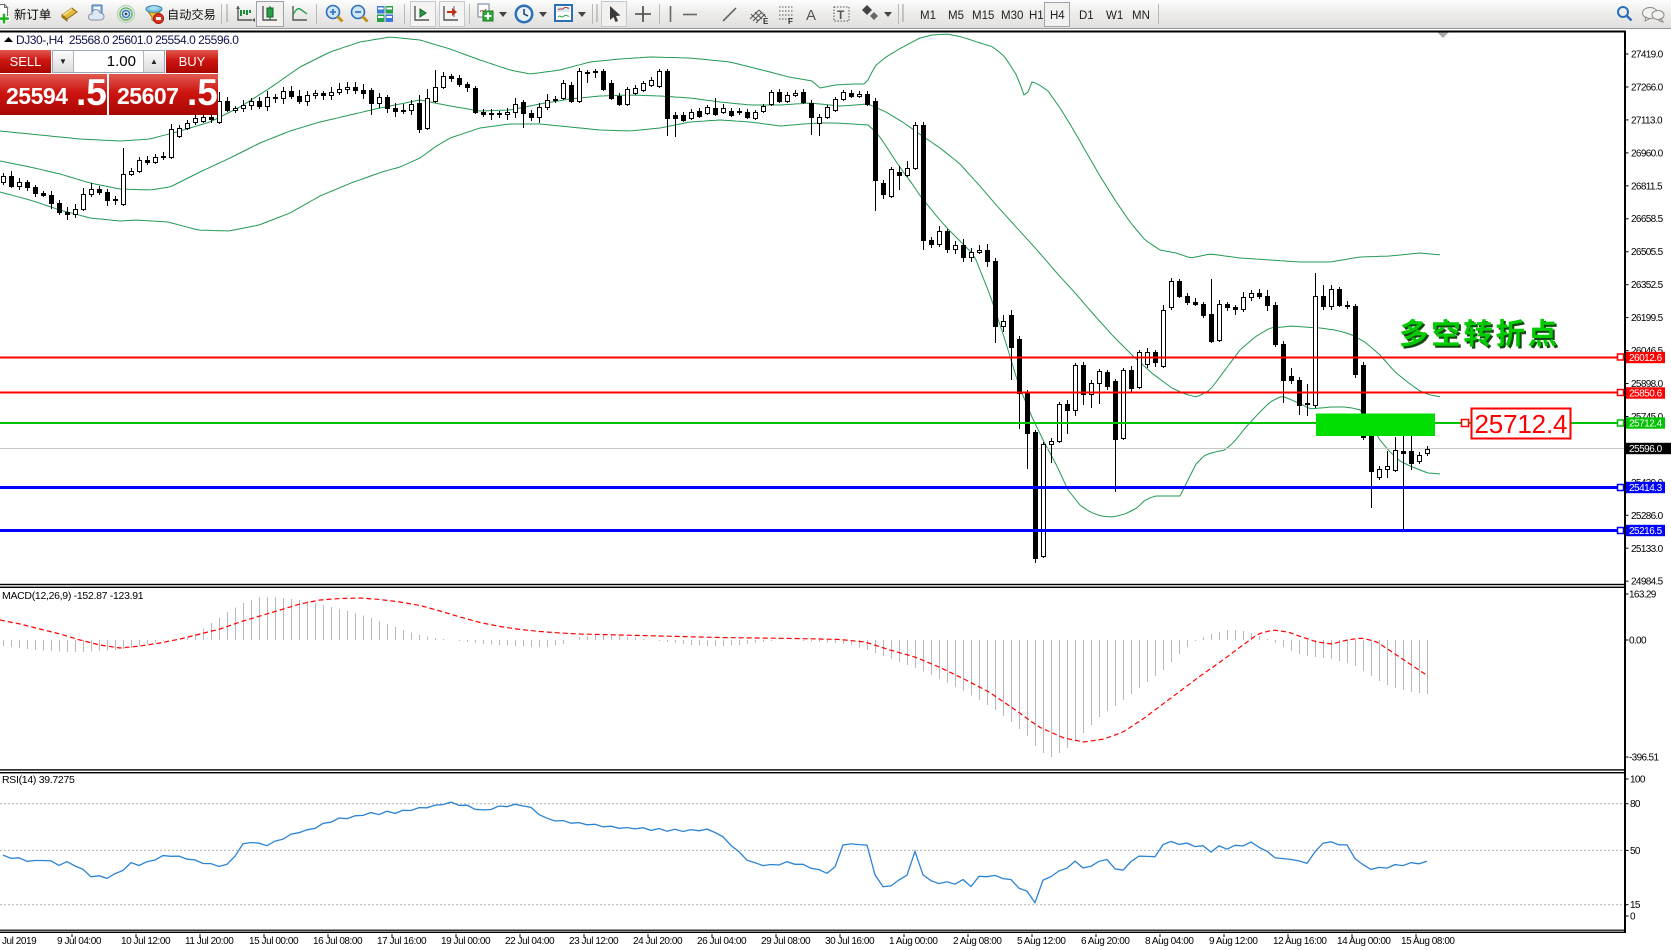 This screenshot has height=950, width=1671. I want to click on svg-text: M1, so click(928, 16).